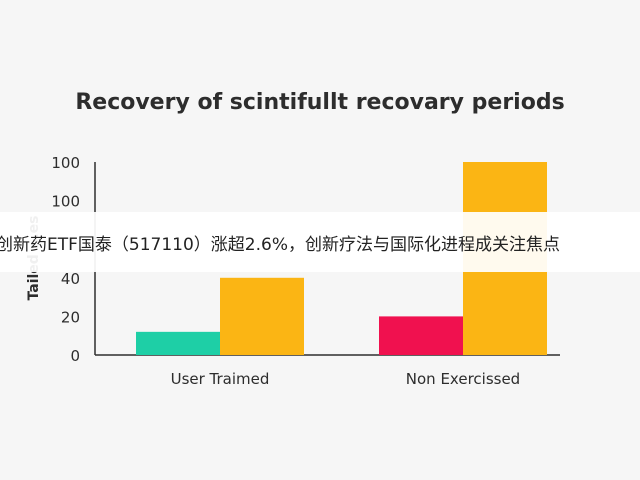 The image size is (640, 480). What do you see at coordinates (320, 102) in the screenshot?
I see `chart-title: Recovery of scintifullt recovary periods` at bounding box center [320, 102].